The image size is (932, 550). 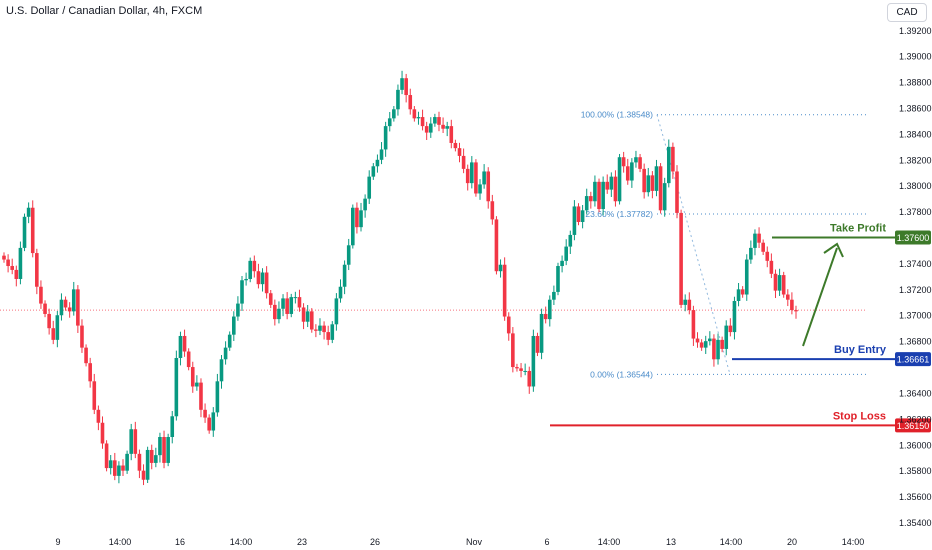 I want to click on x-tick-label: 6, so click(x=546, y=542).